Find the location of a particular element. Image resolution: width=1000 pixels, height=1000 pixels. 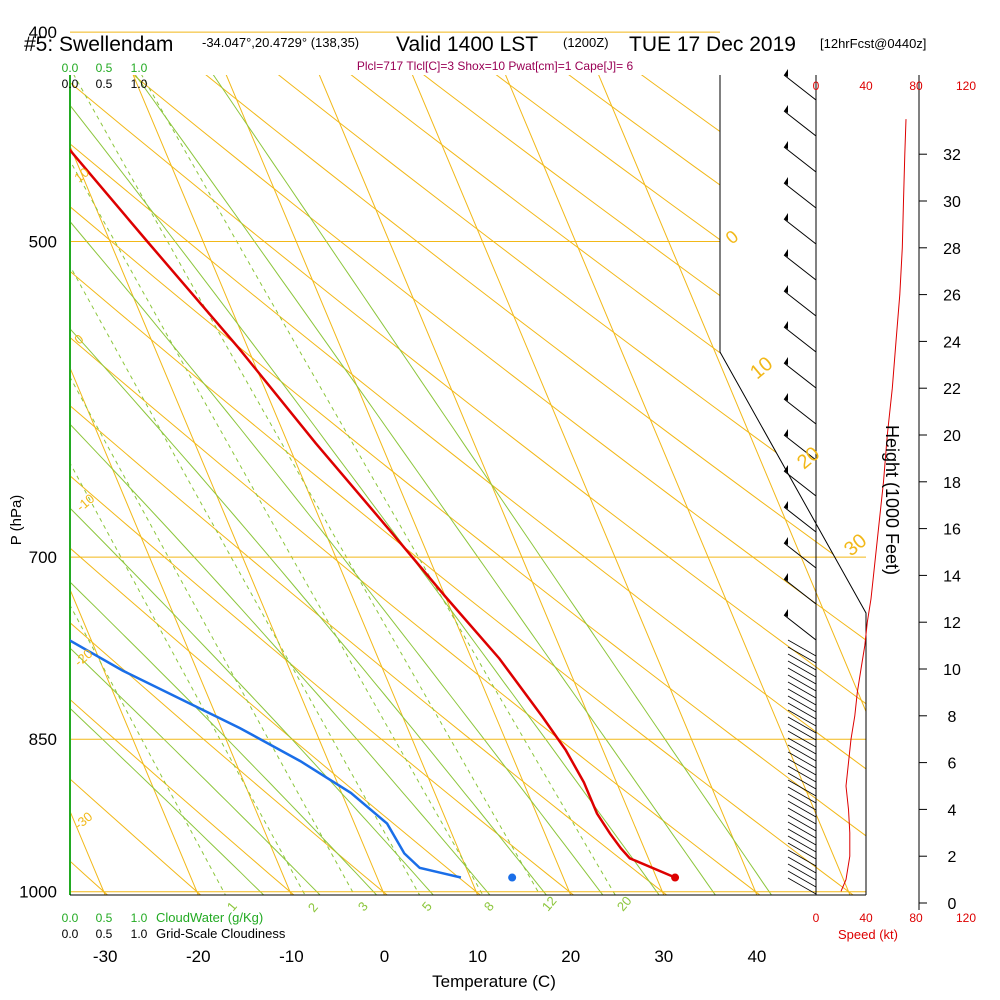

cloudiness-tick-label-top: 0.0 is located at coordinates (70, 84).